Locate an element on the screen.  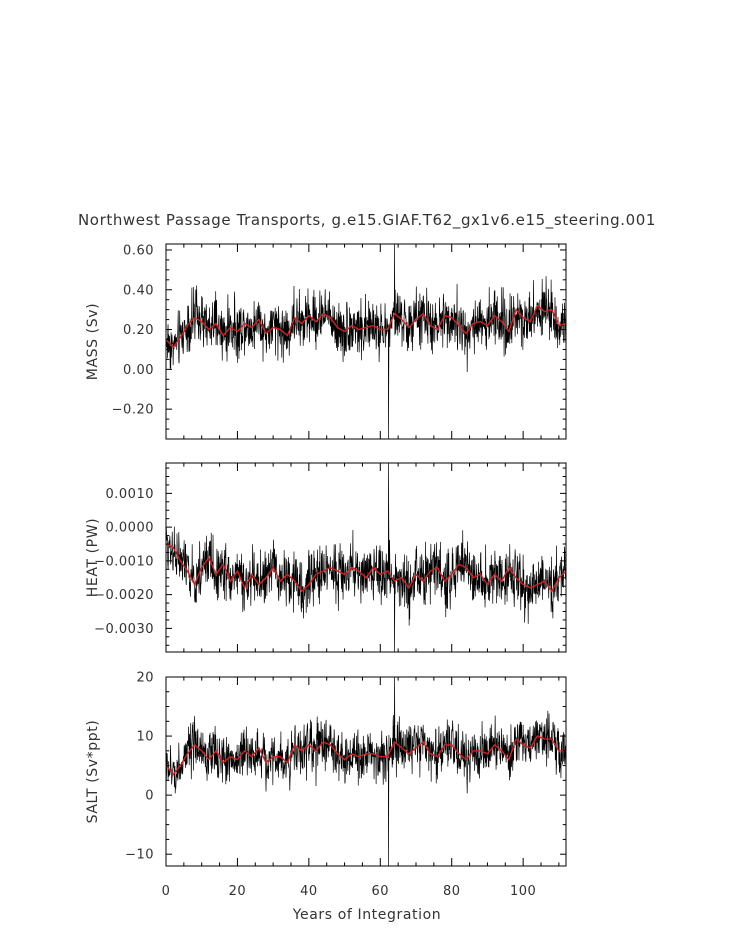
x-tick-label: 100 is located at coordinates (523, 891).